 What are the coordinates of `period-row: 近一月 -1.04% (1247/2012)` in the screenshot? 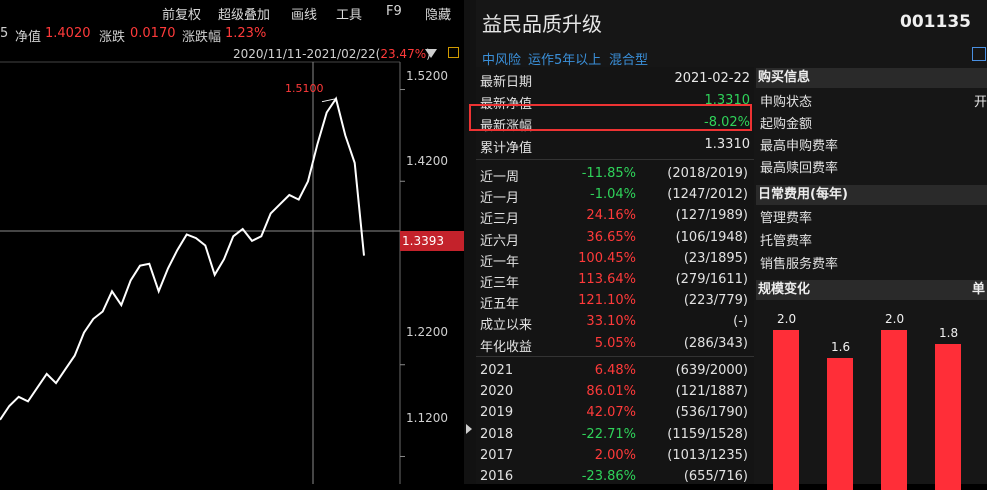 It's located at (614, 197).